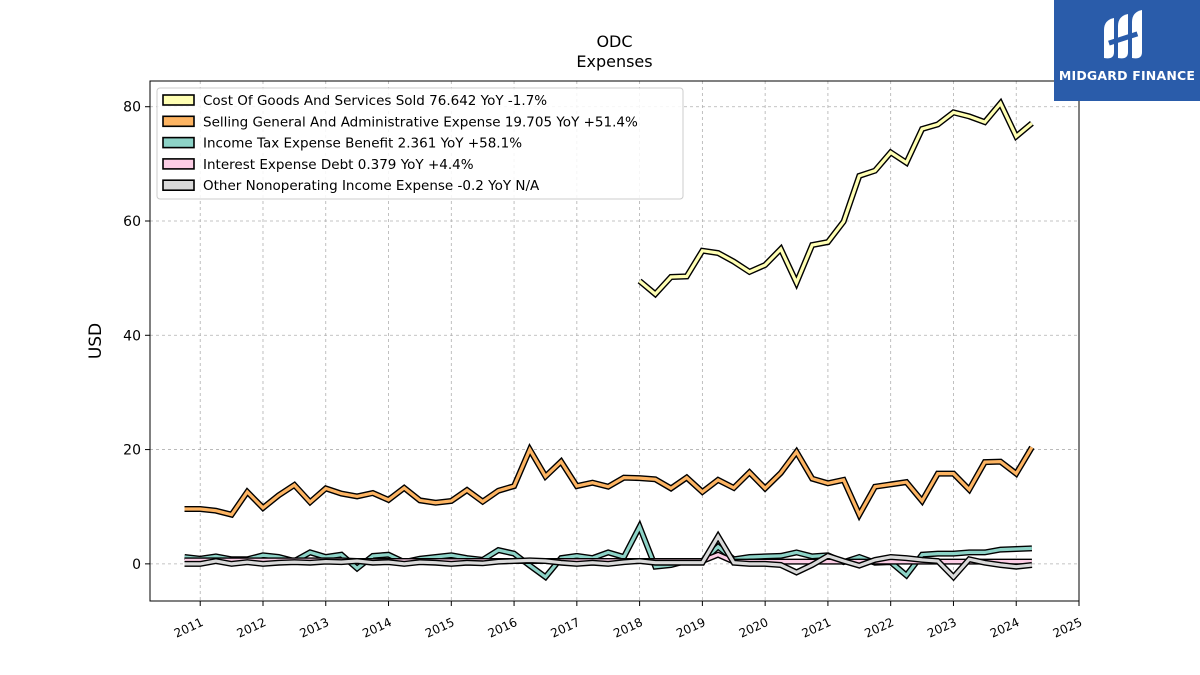 This screenshot has width=1200, height=675. I want to click on x-tick-label: 2015, so click(440, 628).